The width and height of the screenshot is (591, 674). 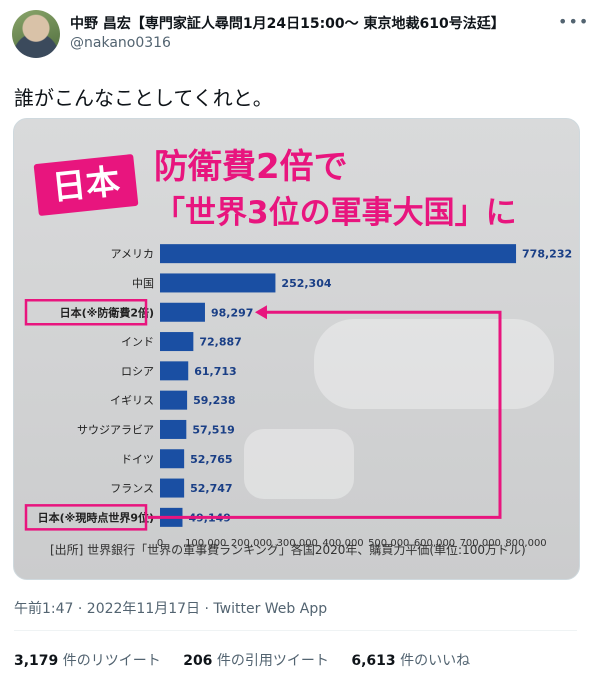 What do you see at coordinates (143, 98) in the screenshot?
I see `tweet-text: 誰がこんなことしてくれと。` at bounding box center [143, 98].